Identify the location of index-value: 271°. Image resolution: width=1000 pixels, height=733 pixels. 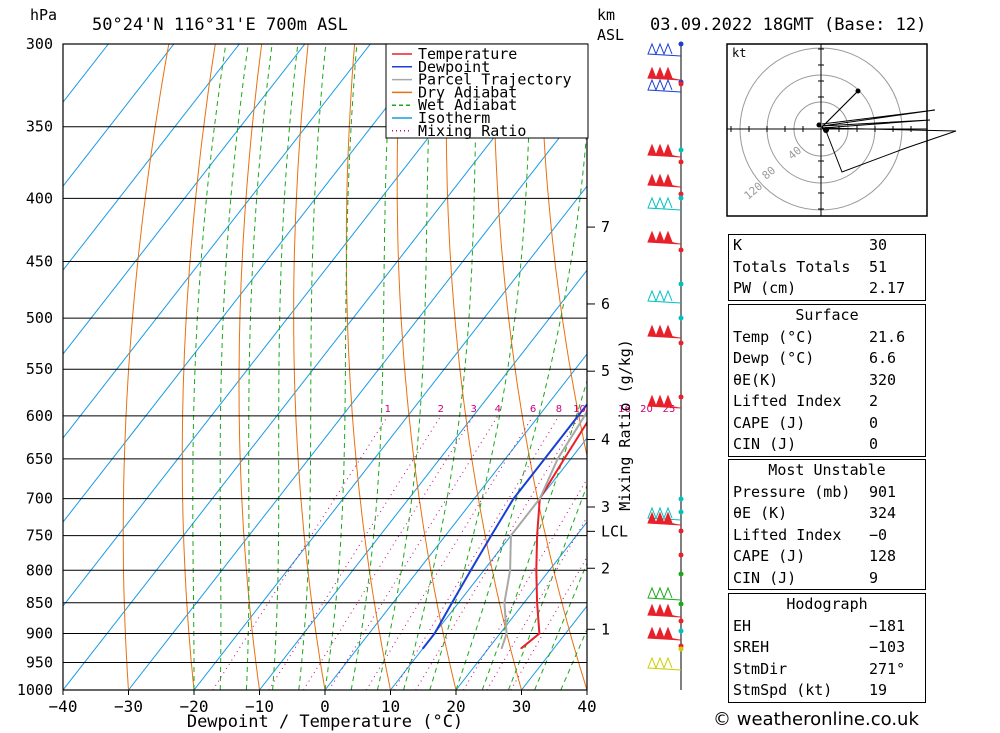
(887, 668).